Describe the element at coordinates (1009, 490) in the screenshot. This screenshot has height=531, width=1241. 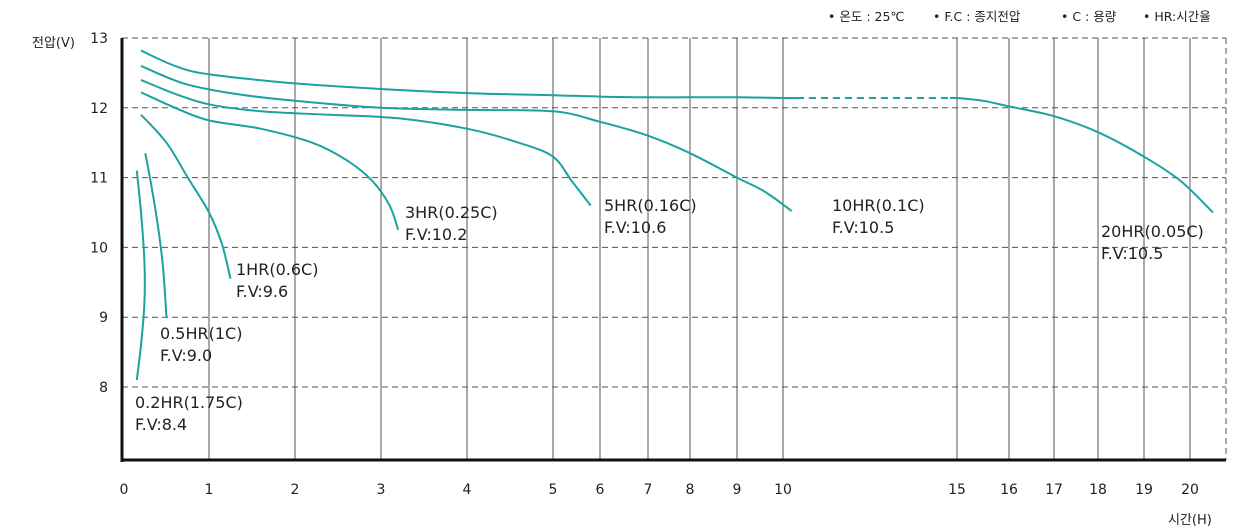
I see `x-tick-label: 16` at that location.